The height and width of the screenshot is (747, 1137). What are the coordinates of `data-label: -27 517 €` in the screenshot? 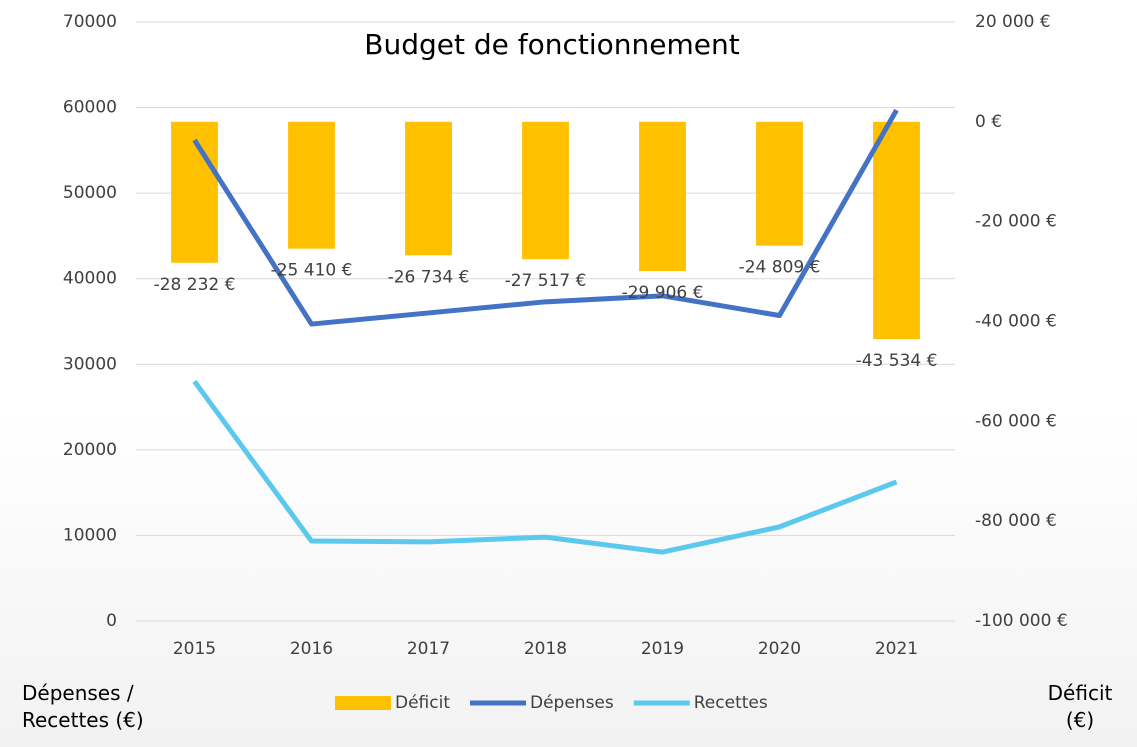 It's located at (546, 281).